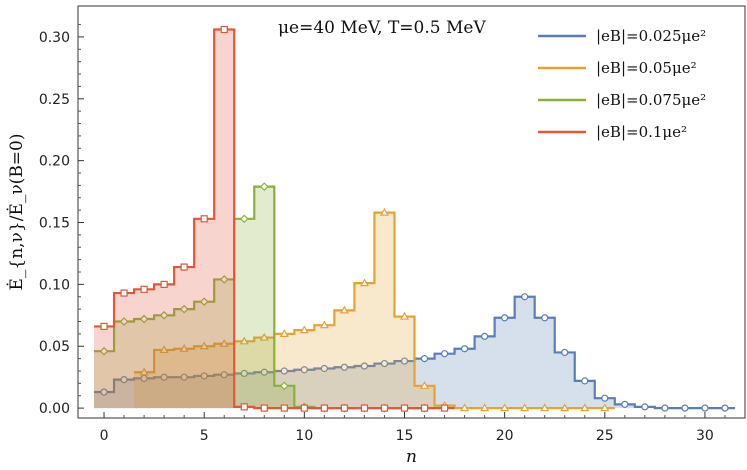 The image size is (747, 470). What do you see at coordinates (54, 224) in the screenshot?
I see `y-tick-label: 0.15` at bounding box center [54, 224].